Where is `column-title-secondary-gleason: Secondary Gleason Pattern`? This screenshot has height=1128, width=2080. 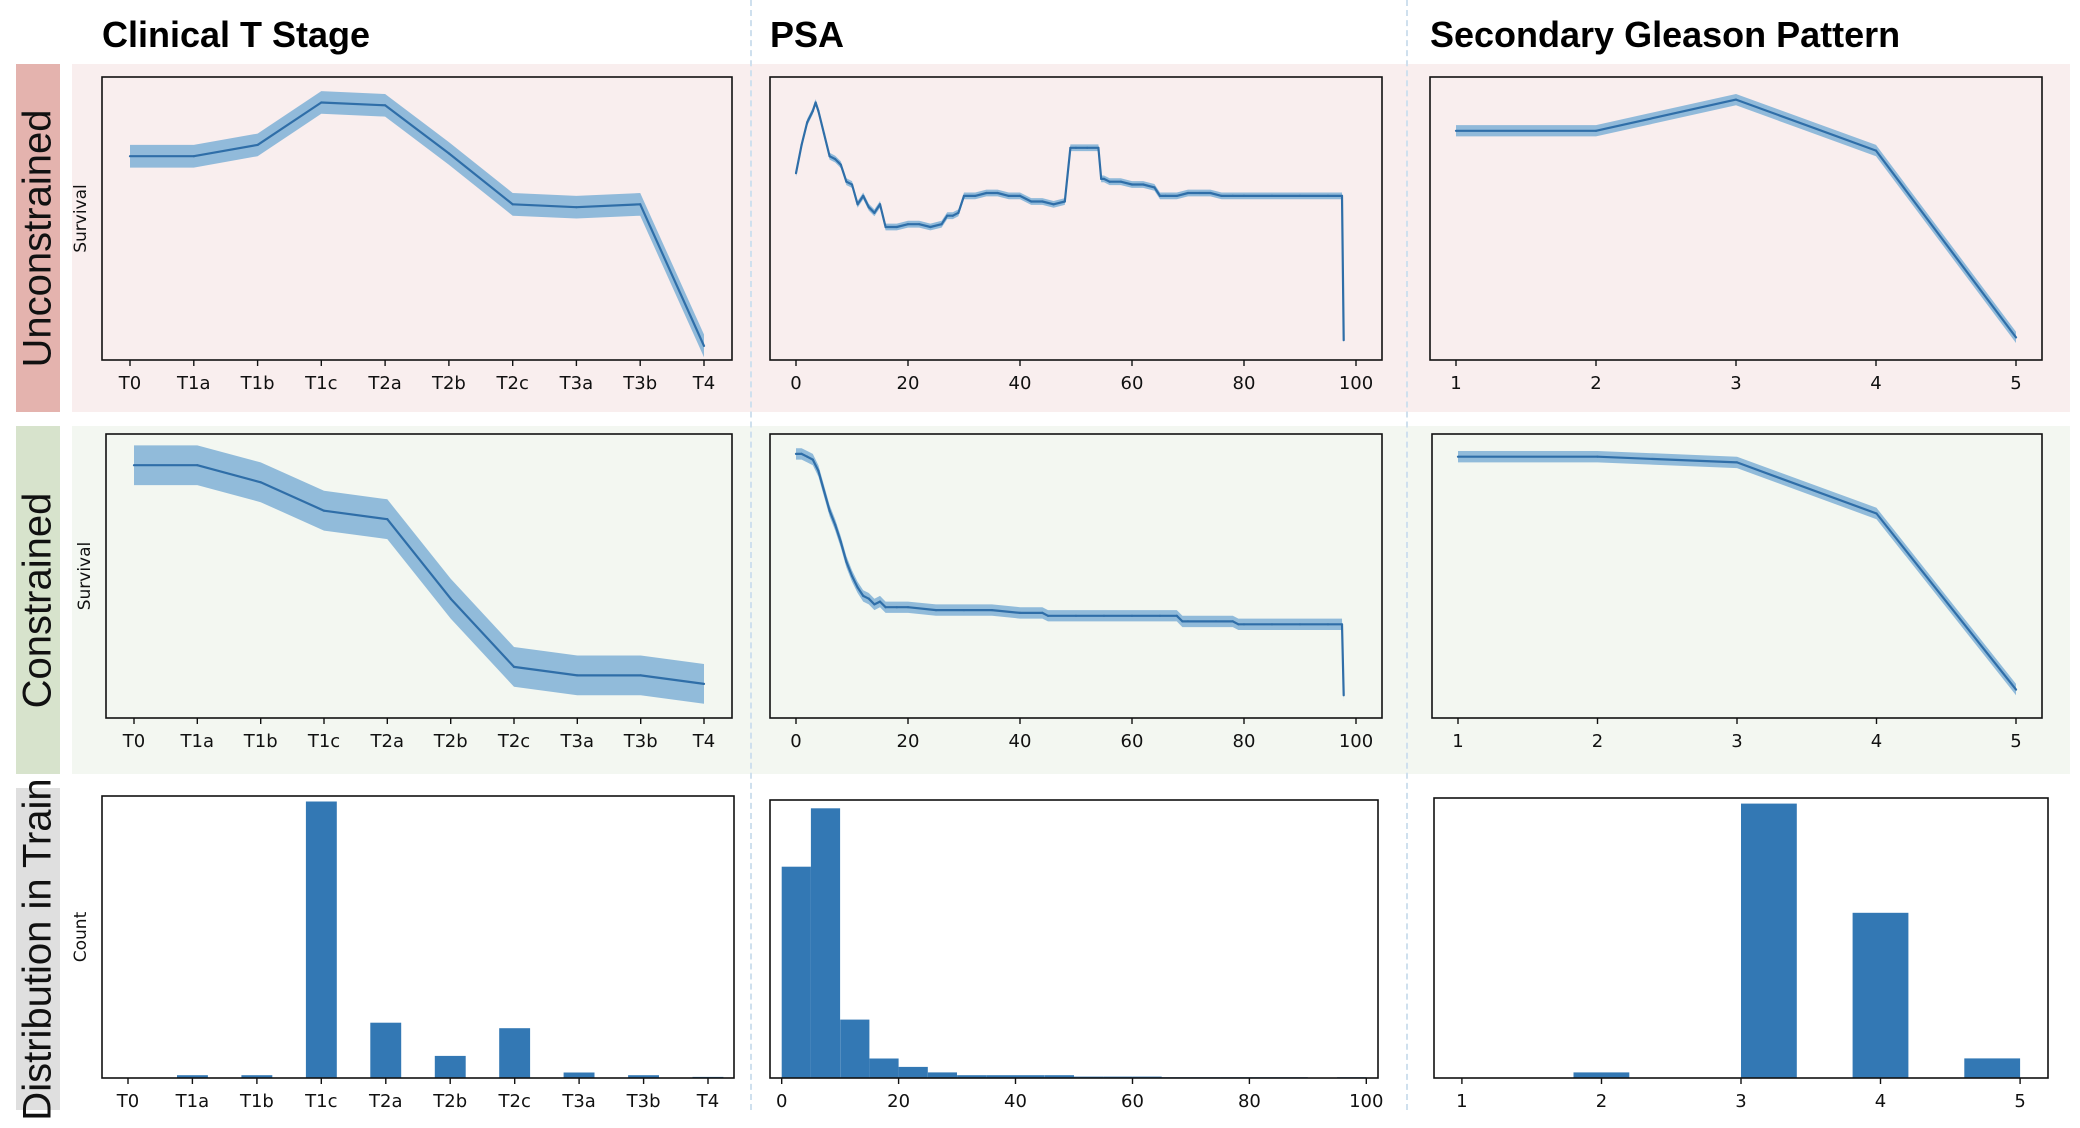
column-title-secondary-gleason: Secondary Gleason Pattern is located at coordinates (1665, 34).